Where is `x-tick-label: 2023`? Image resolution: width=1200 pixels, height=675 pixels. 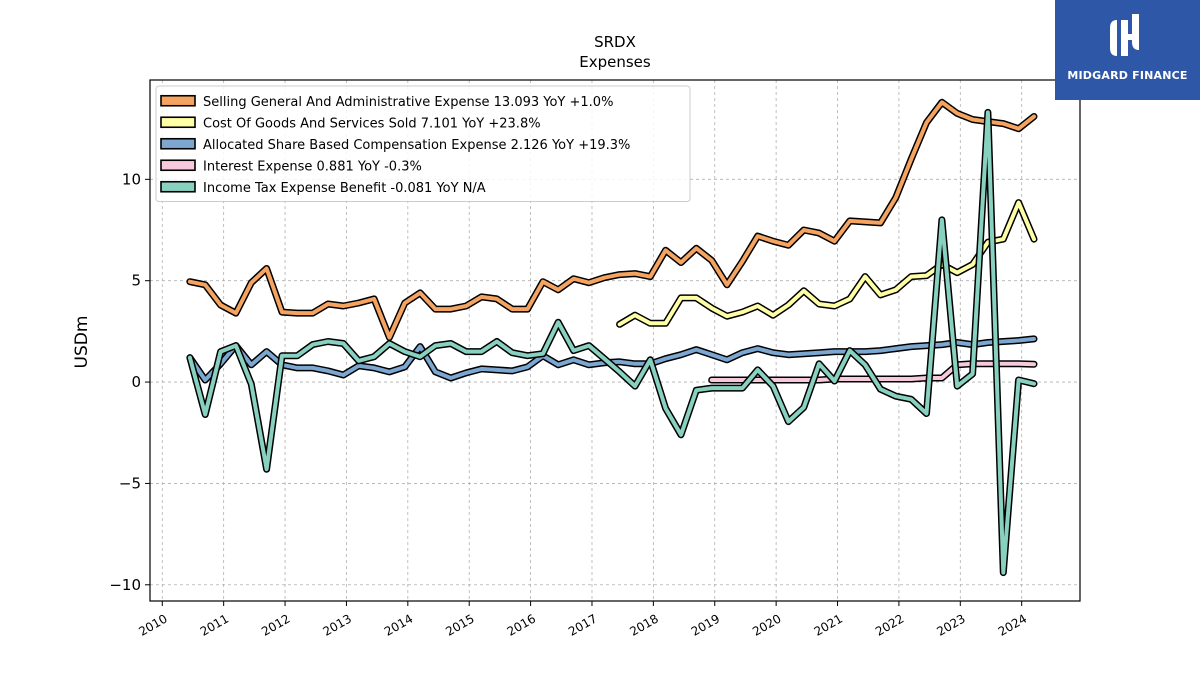 x-tick-label: 2023 is located at coordinates (950, 624).